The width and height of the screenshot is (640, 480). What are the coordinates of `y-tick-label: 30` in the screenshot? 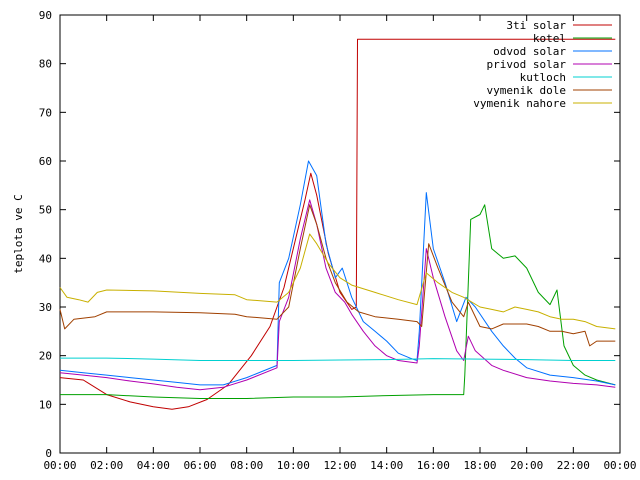 It's located at (45, 307).